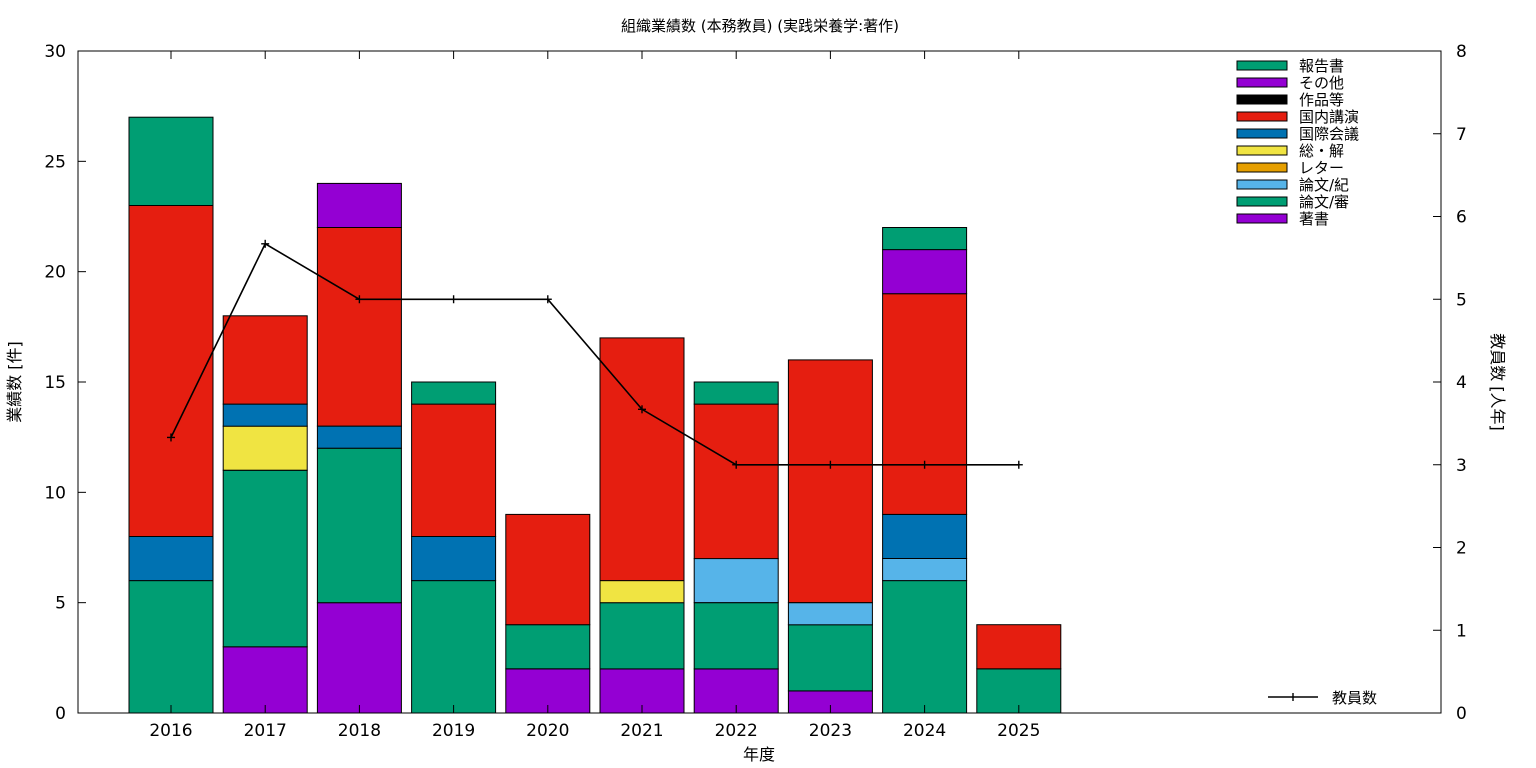 This screenshot has width=1536, height=768. What do you see at coordinates (1292, 202) in the screenshot?
I see `legend-item: 論文/審` at bounding box center [1292, 202].